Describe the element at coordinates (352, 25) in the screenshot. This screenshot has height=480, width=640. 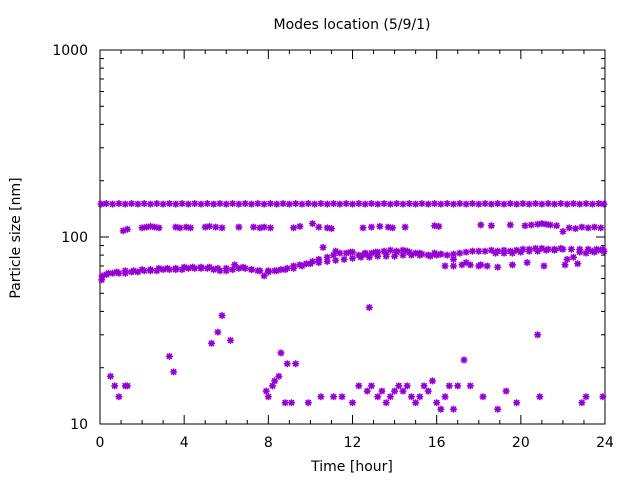
I see `chart-title: Modes location (5/9/1)` at that location.